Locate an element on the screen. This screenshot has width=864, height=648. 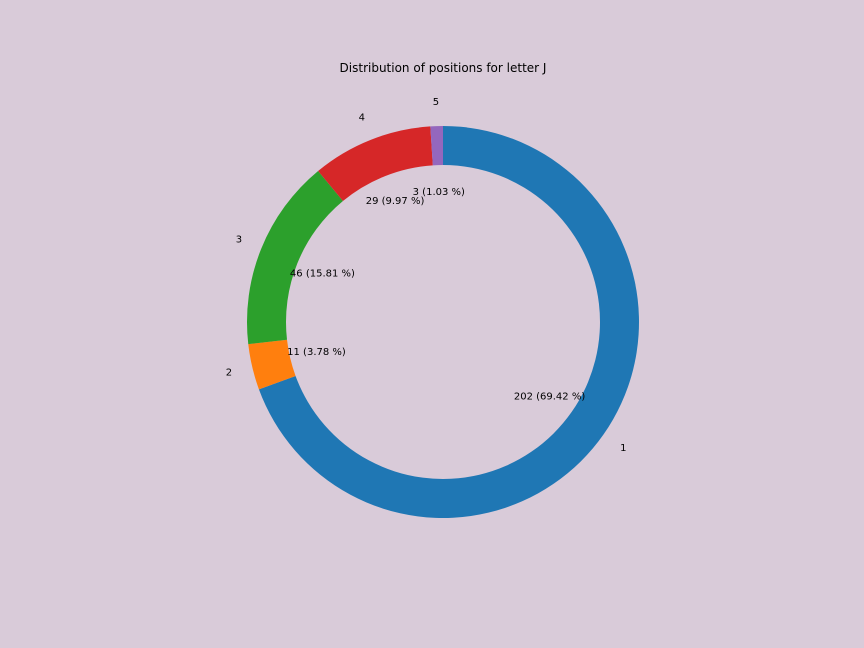
slice-value-label: 3 (1.03 %) is located at coordinates (439, 192).